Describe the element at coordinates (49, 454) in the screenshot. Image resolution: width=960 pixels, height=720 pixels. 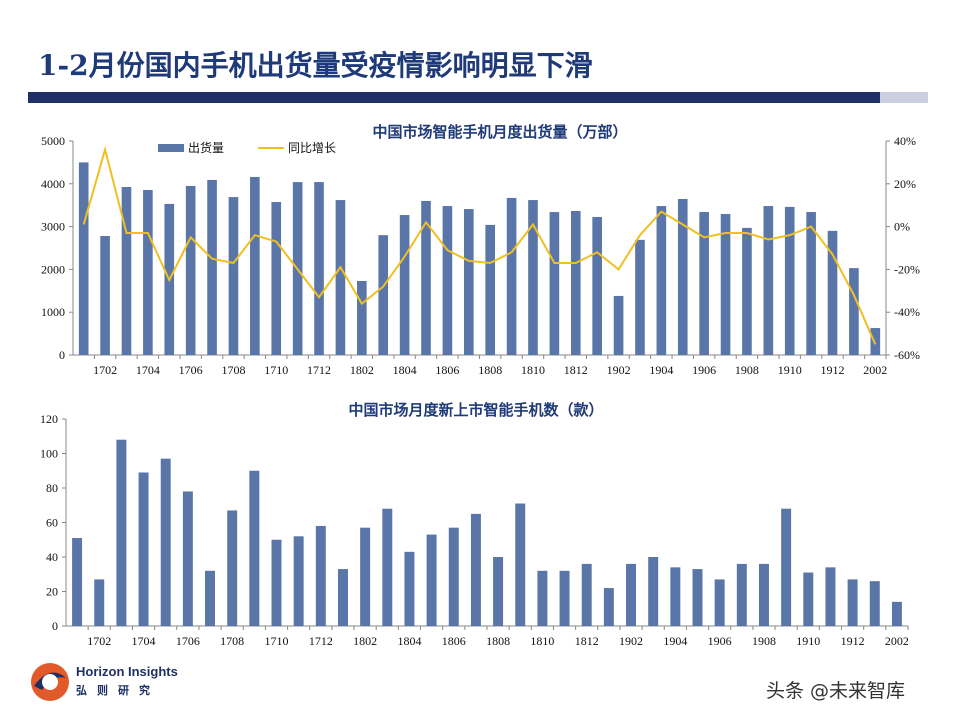
I see `y-tick-label: 100` at that location.